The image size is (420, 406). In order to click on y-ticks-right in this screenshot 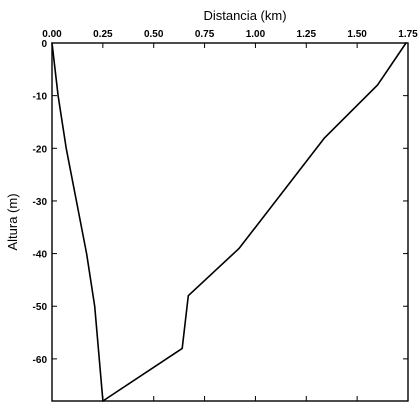, I will do `click(405, 201)`.